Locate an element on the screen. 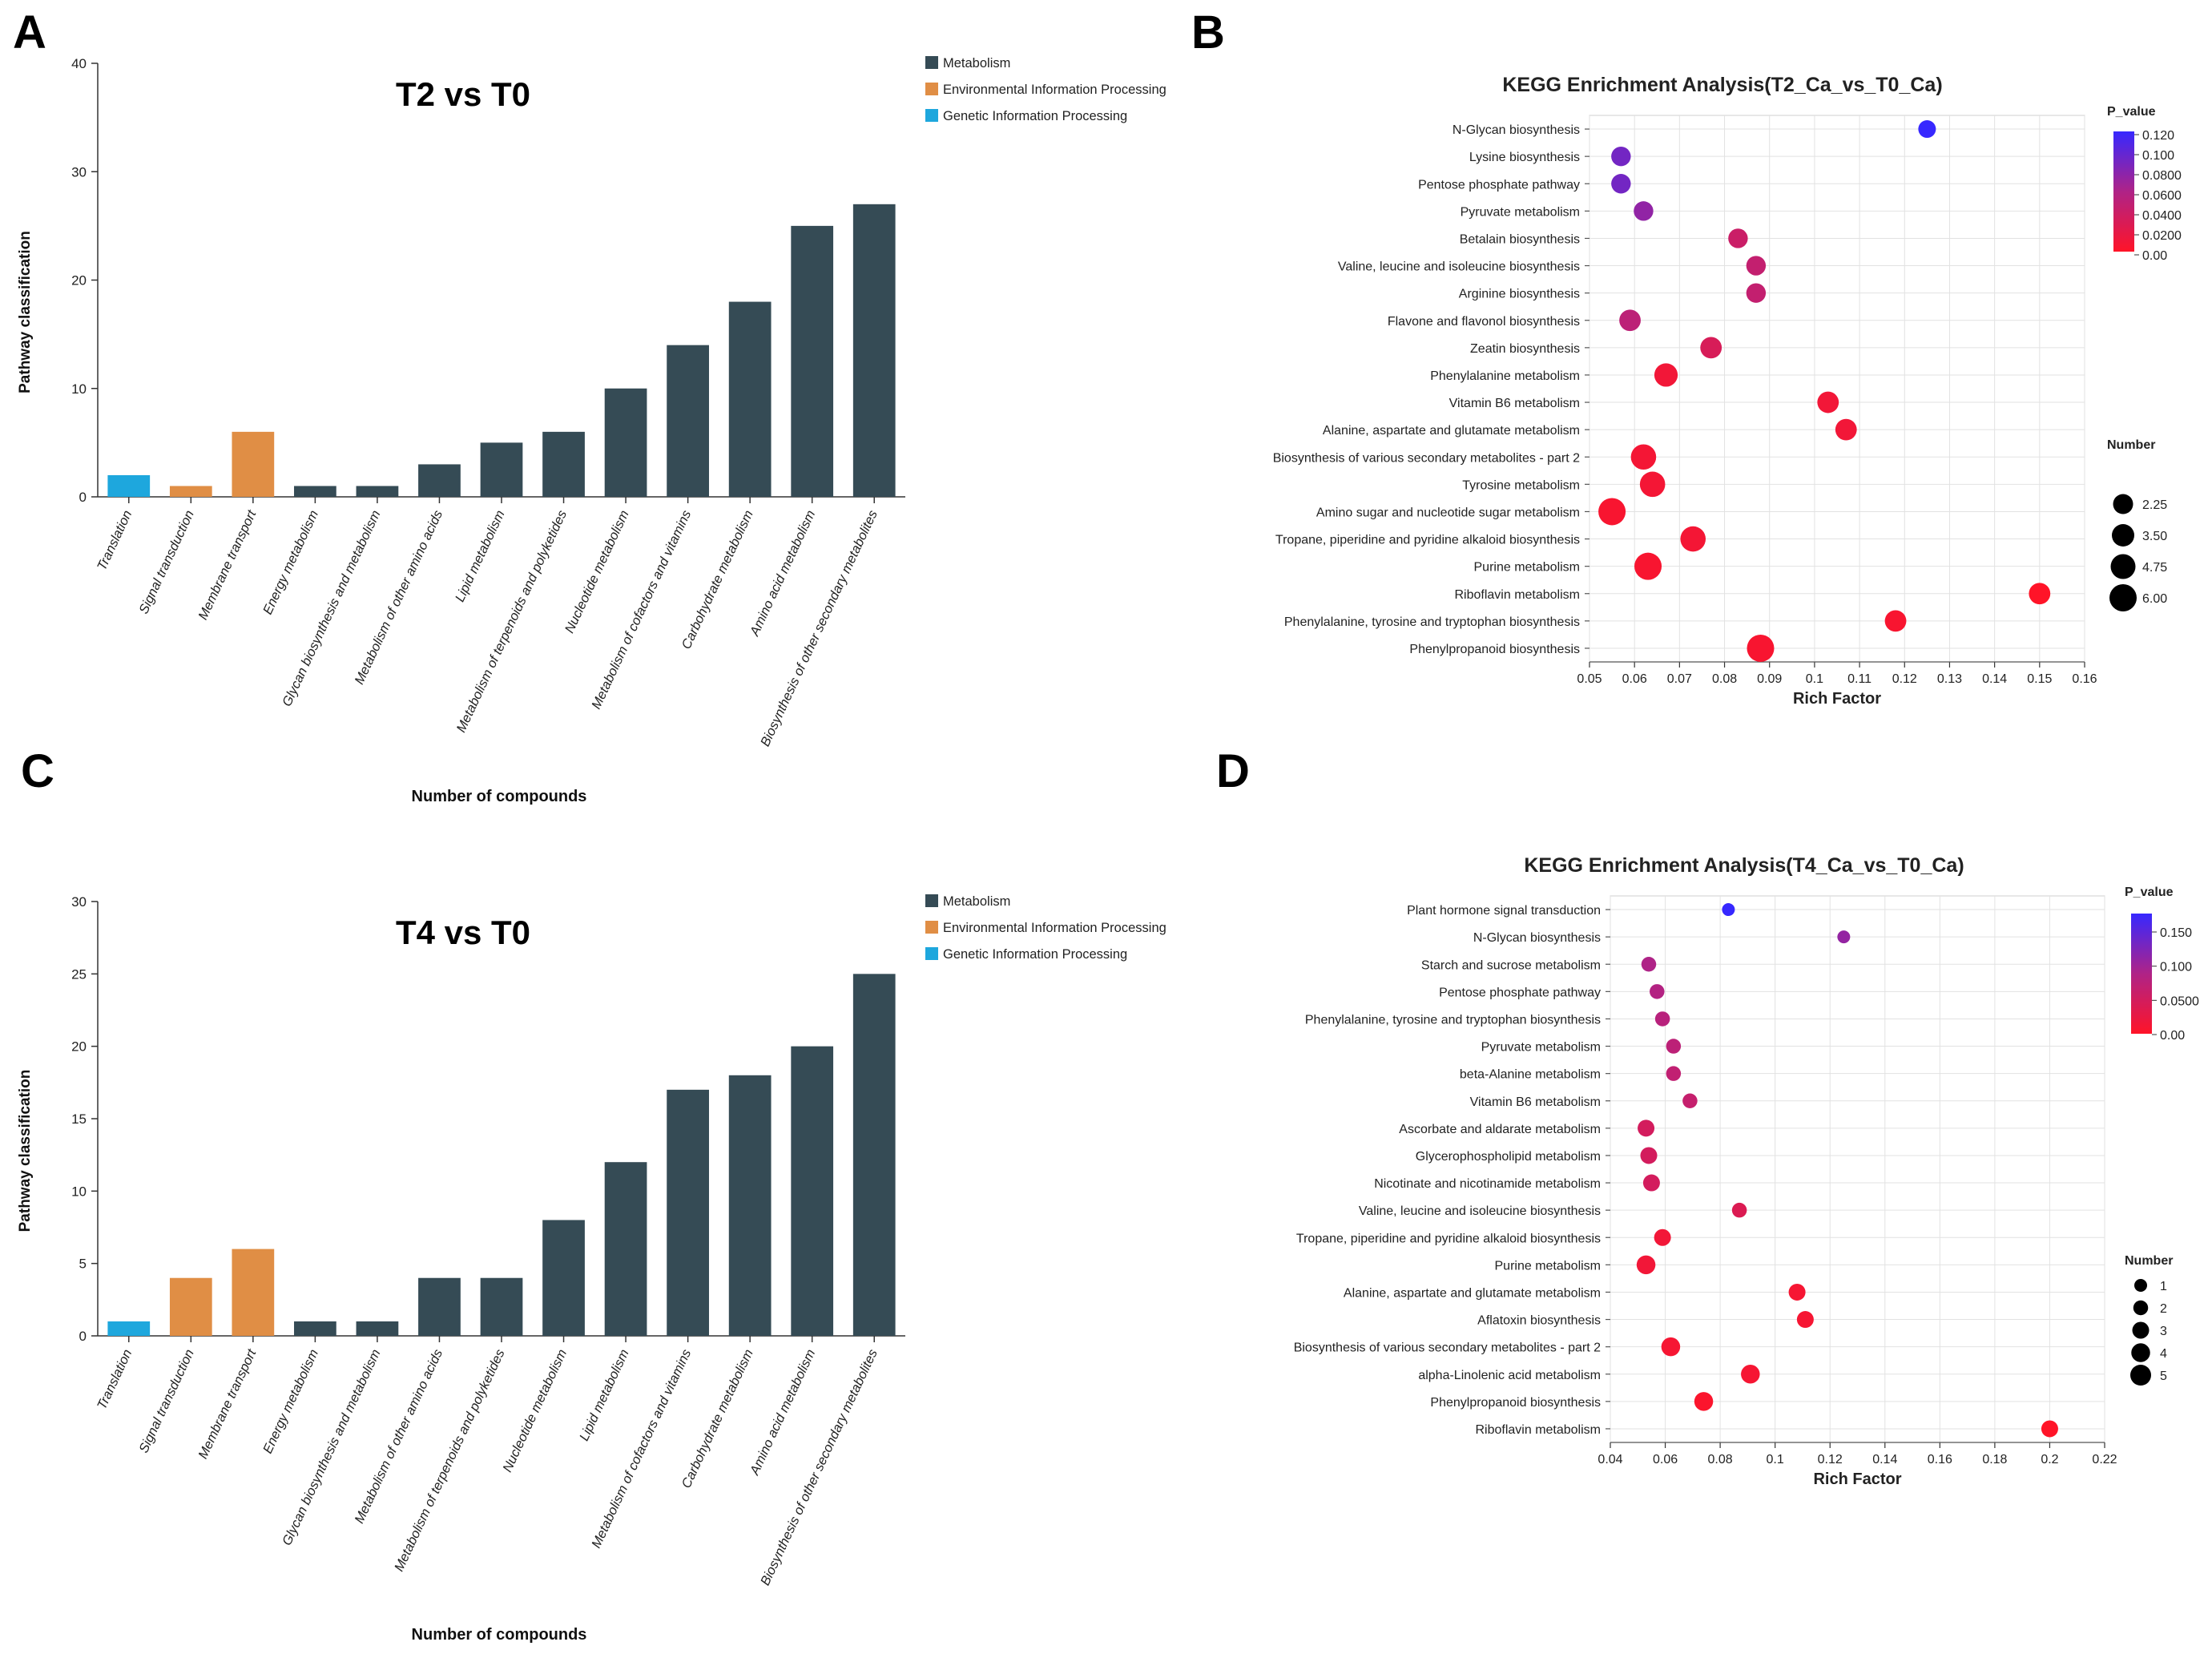  x-tick-label: Energy metabolism is located at coordinates (290, 1401).